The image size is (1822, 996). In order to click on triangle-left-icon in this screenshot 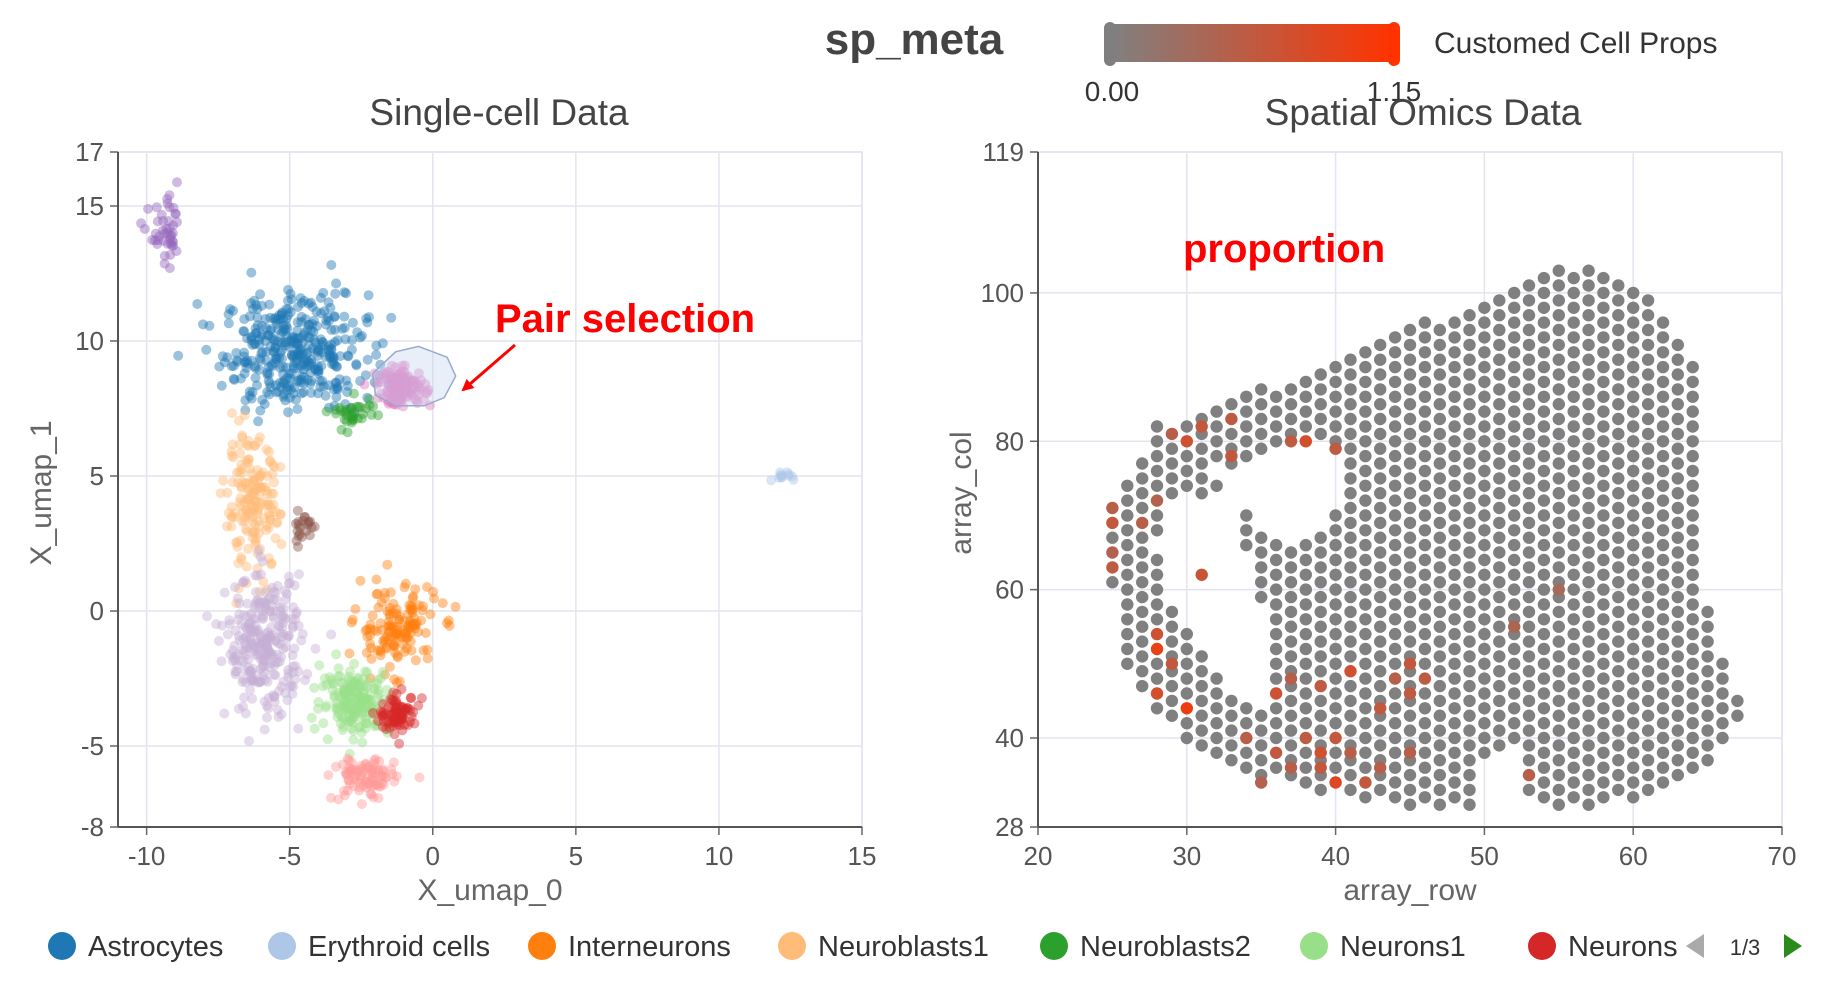, I will do `click(1695, 946)`.